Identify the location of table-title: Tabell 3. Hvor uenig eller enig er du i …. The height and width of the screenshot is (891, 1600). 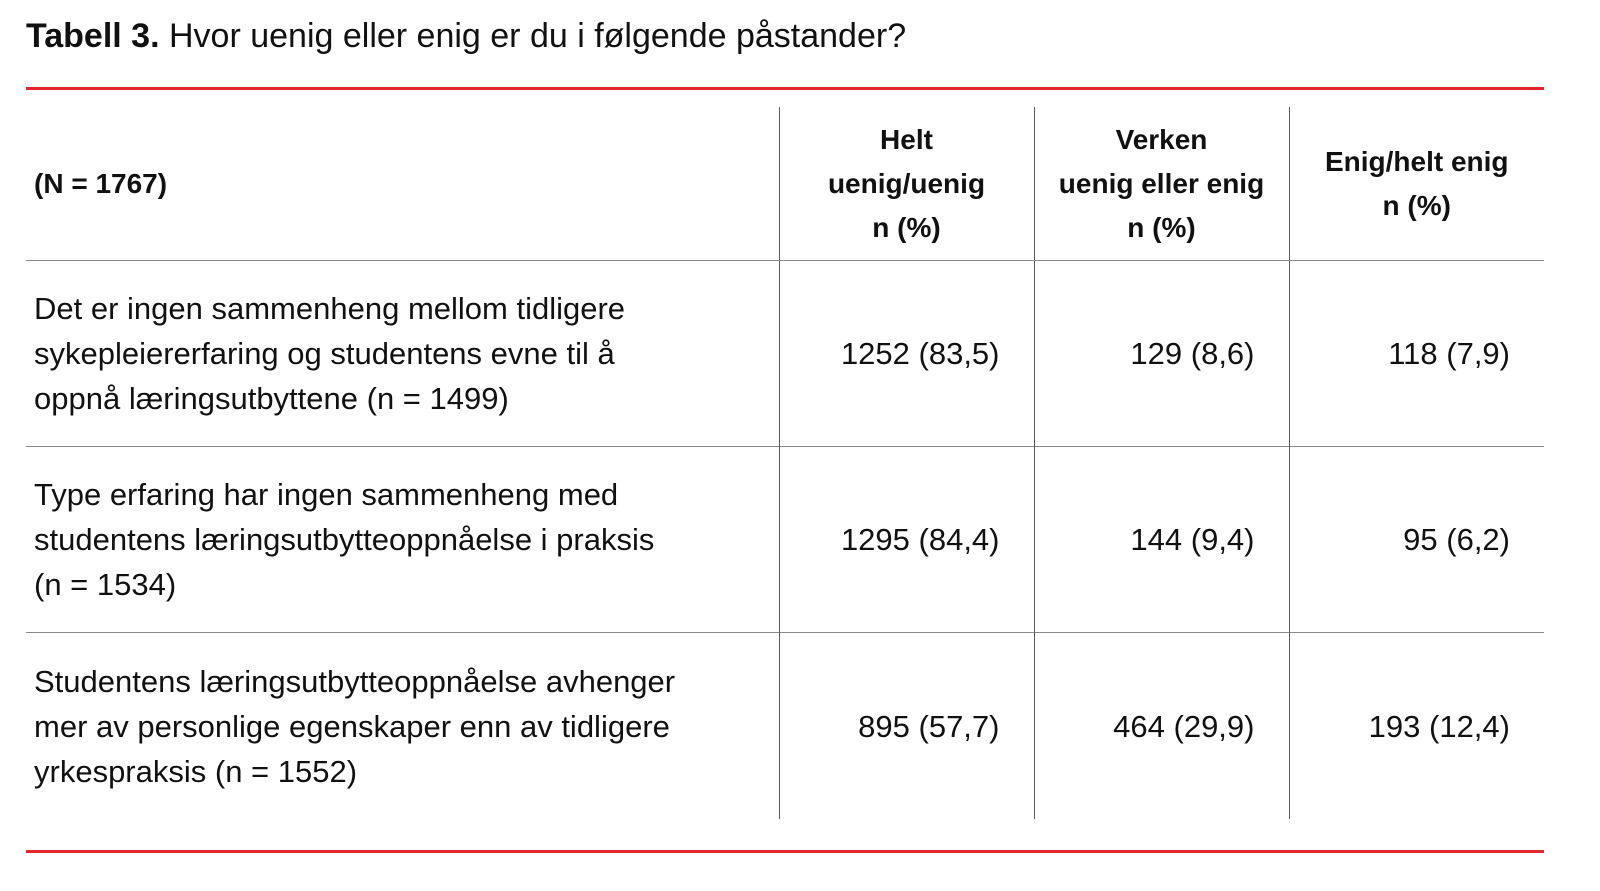
(466, 36).